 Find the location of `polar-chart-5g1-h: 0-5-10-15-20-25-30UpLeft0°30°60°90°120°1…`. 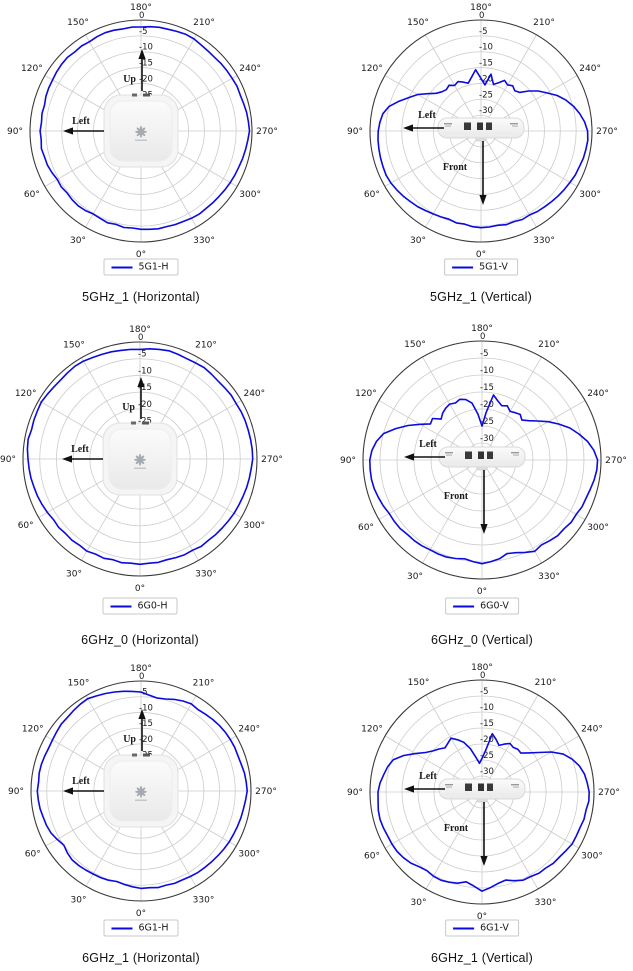

polar-chart-5g1-h: 0-5-10-15-20-25-30UpLeft0°30°60°90°120°1… is located at coordinates (142, 131).